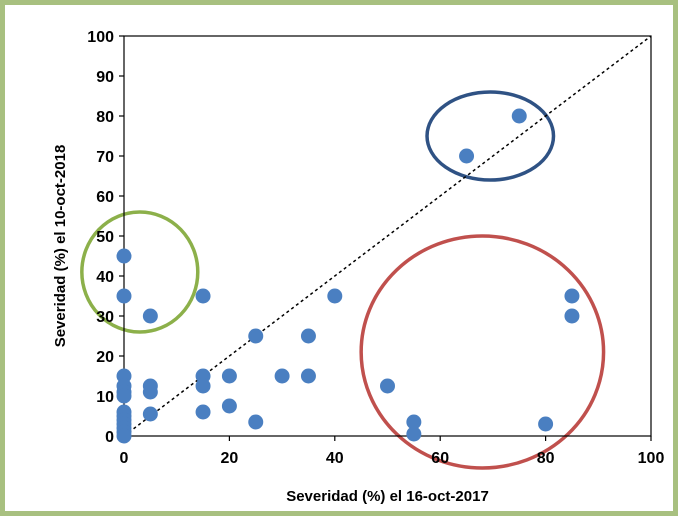 Image resolution: width=678 pixels, height=516 pixels. I want to click on y-axis-title: Severidad (%) el 10-oct-2018, so click(60, 246).